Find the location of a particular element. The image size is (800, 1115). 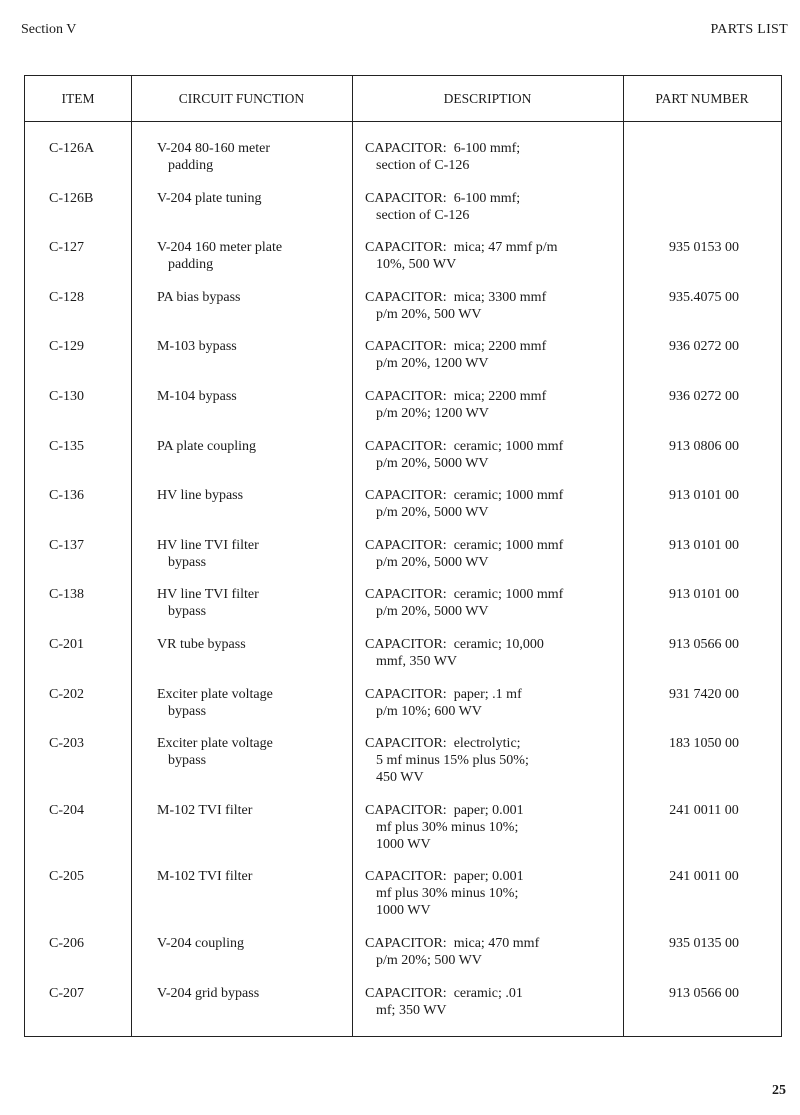

part-number-cell: 913 0566 00 is located at coordinates (704, 644).